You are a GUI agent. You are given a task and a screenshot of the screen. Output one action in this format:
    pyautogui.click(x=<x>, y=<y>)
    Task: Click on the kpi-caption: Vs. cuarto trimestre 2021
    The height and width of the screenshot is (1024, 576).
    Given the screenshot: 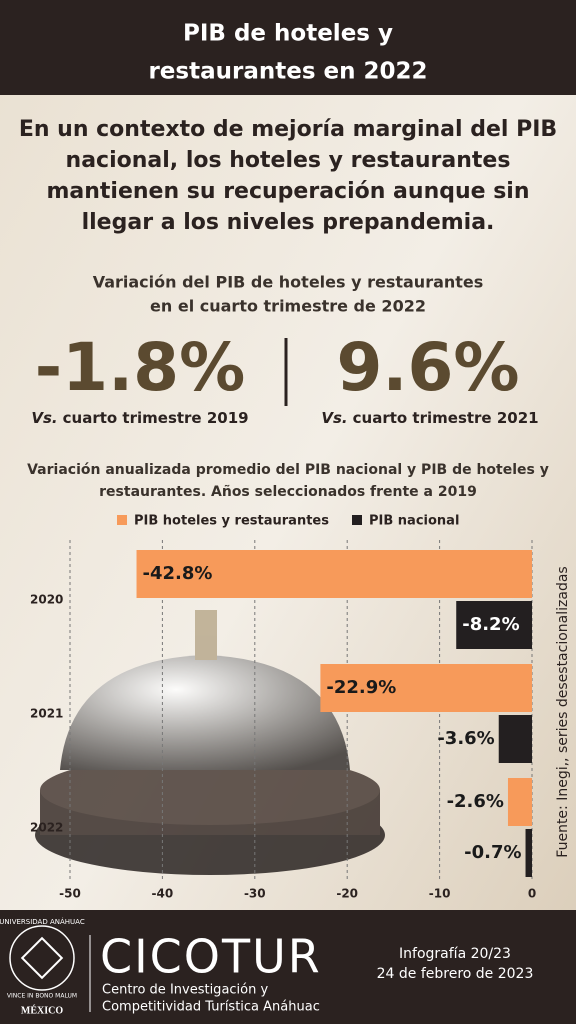 What is the action you would take?
    pyautogui.click(x=429, y=418)
    